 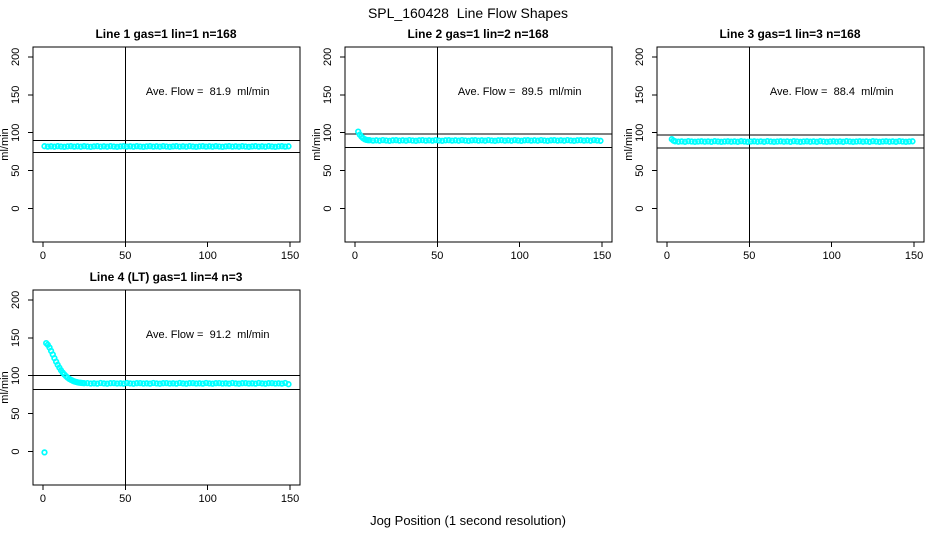 I want to click on x-tick-label: 0, so click(x=355, y=256).